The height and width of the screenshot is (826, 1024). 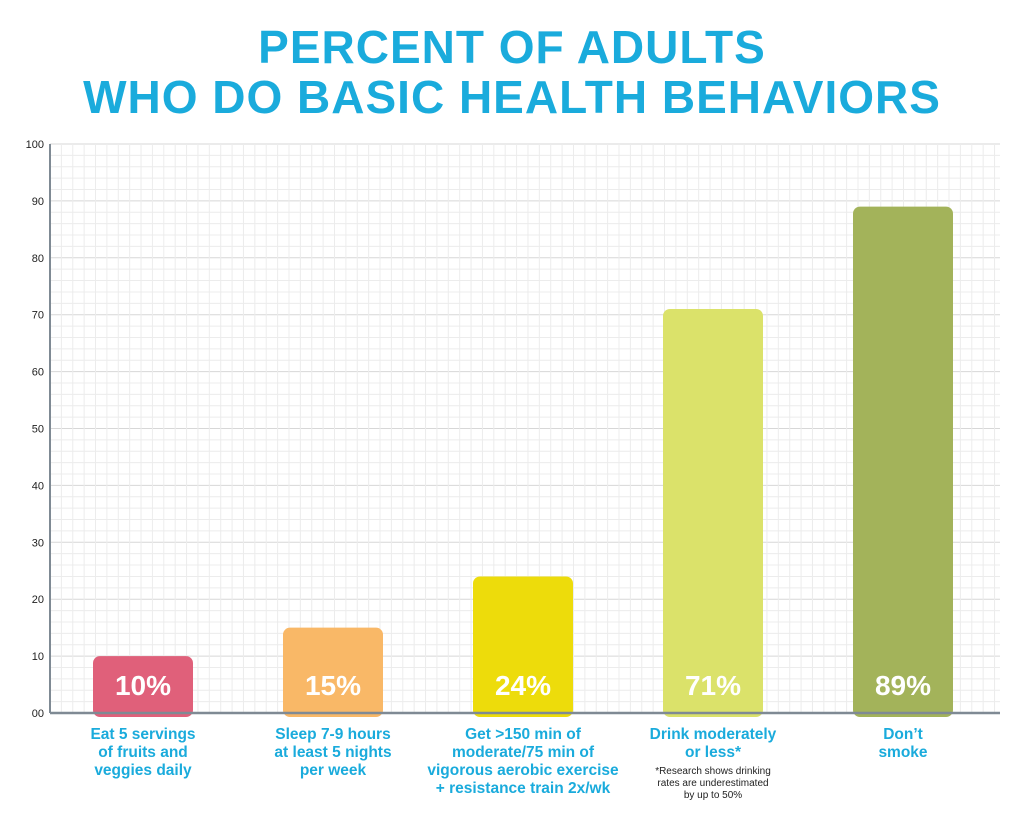 I want to click on footnote-line: *Research shows drinking, so click(x=713, y=771).